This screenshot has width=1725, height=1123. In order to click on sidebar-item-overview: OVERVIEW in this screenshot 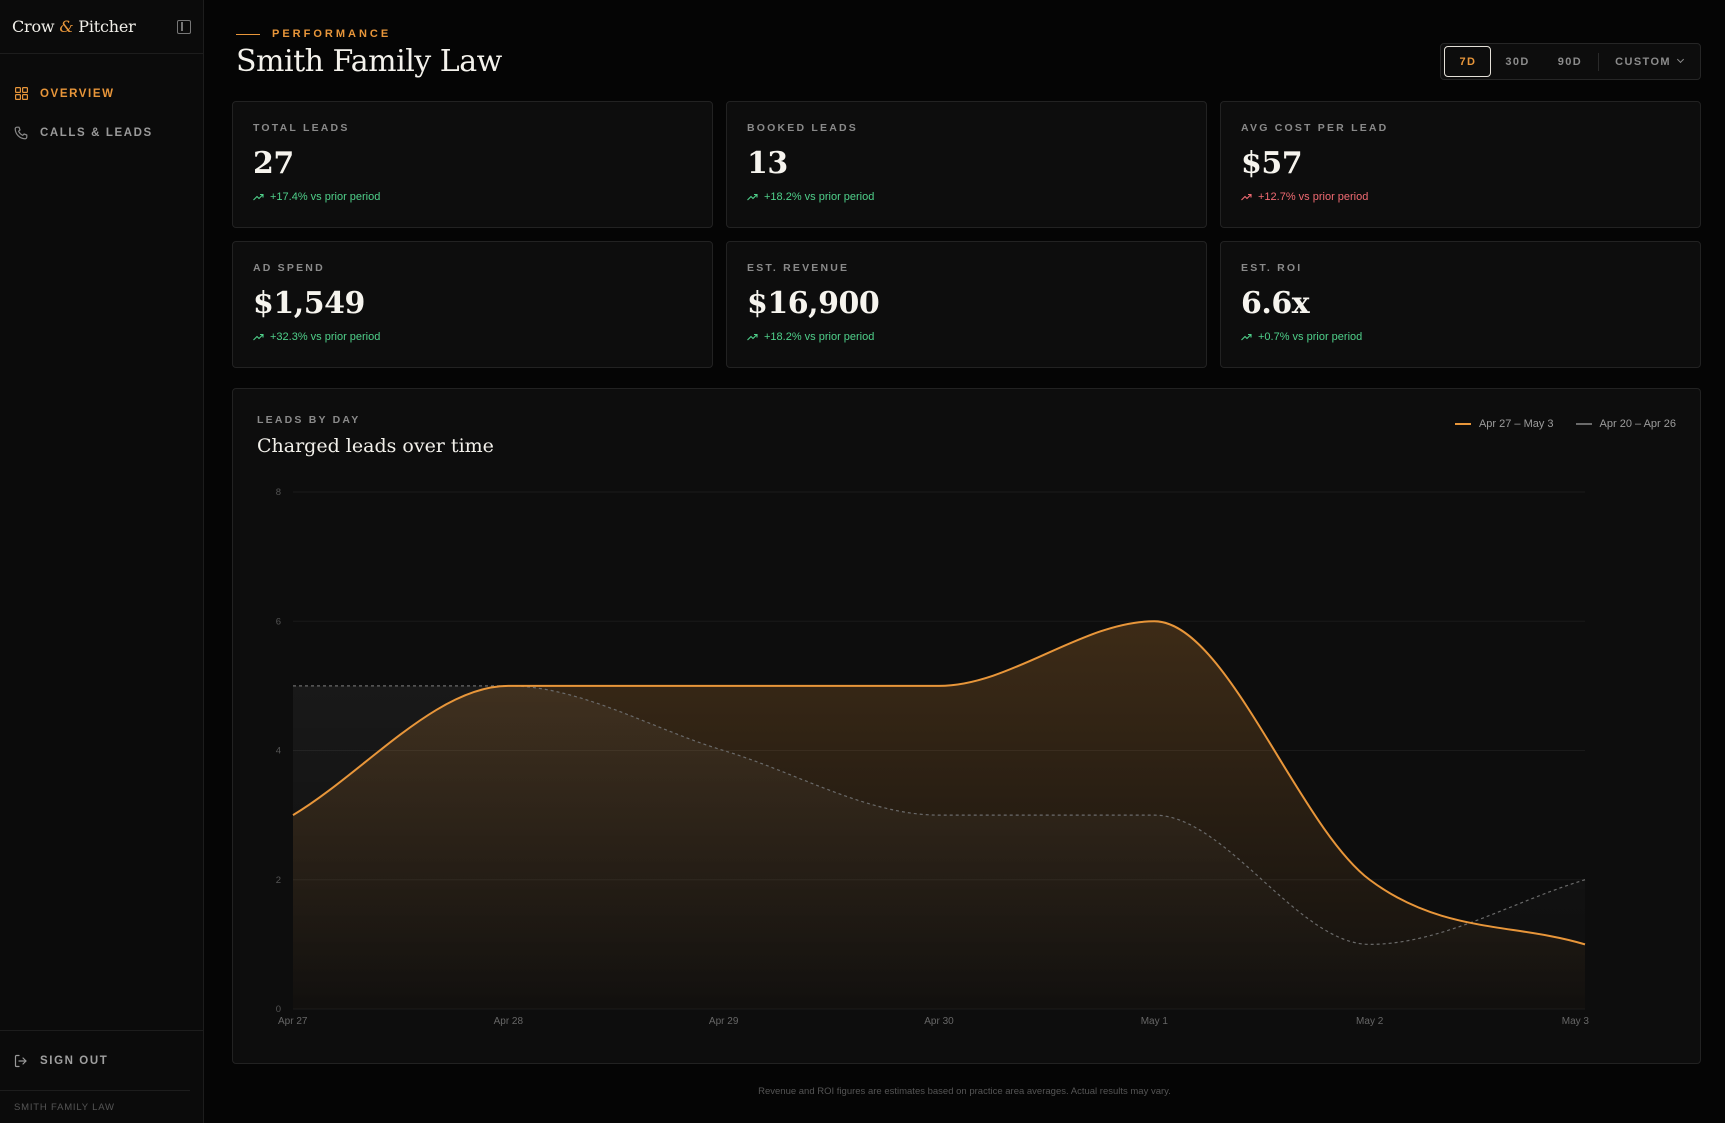, I will do `click(101, 93)`.